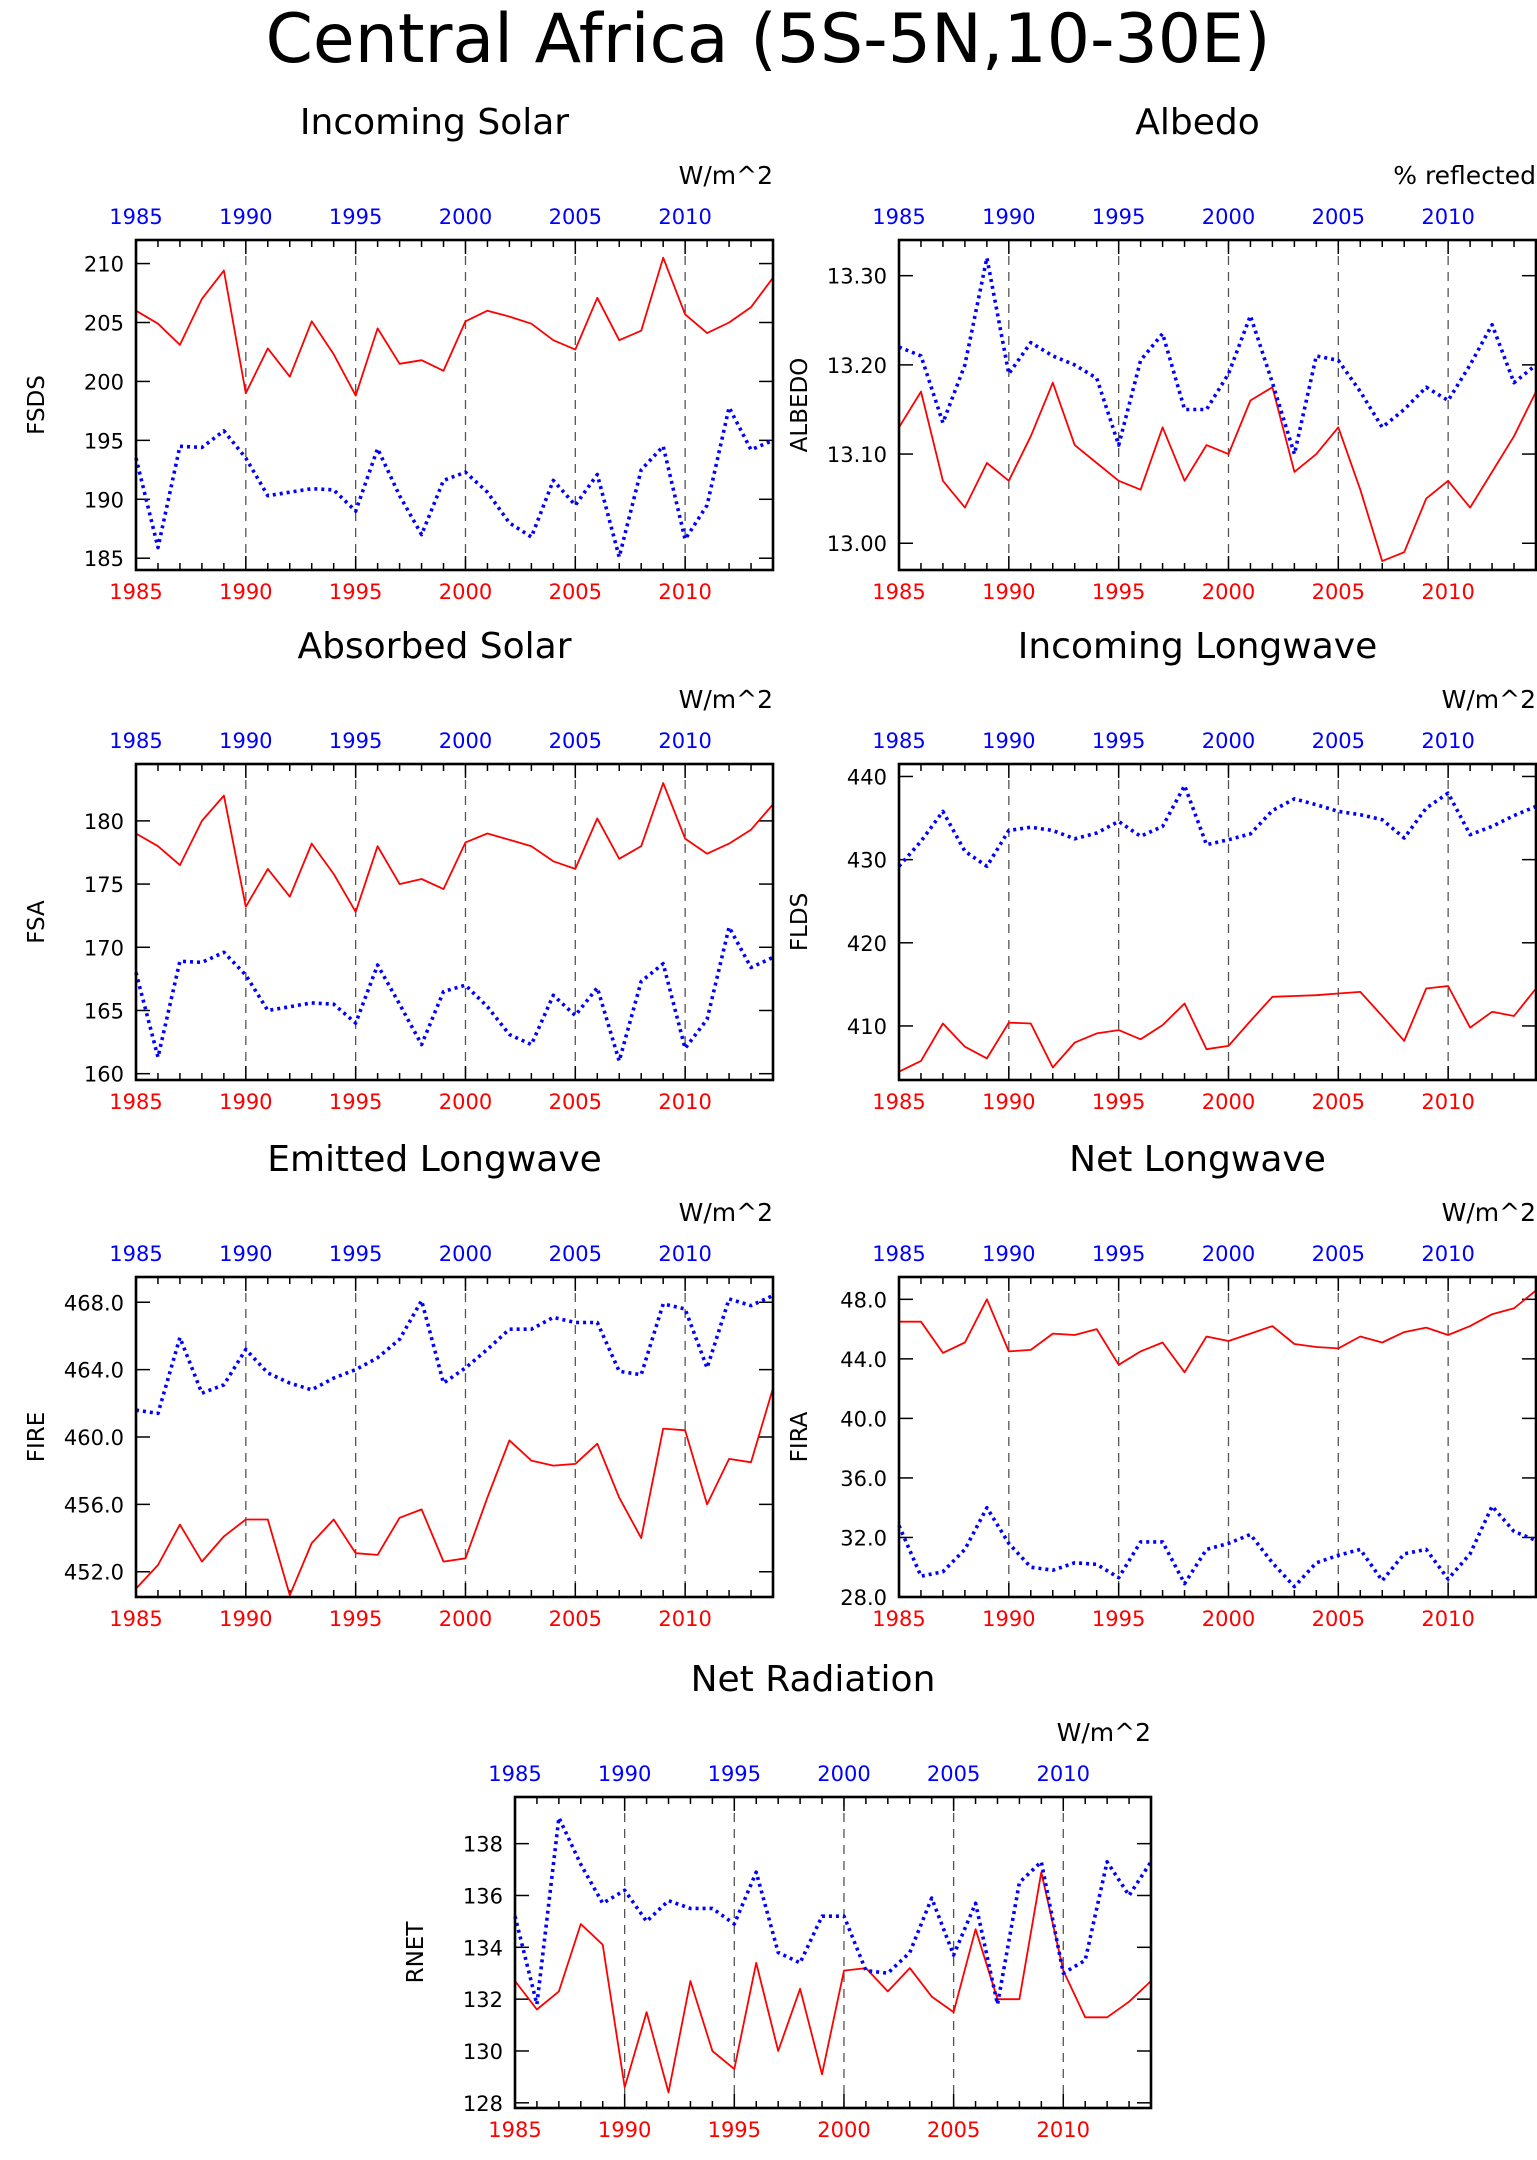 This screenshot has height=2160, width=1537. What do you see at coordinates (867, 861) in the screenshot?
I see `y-tick-label: 430` at bounding box center [867, 861].